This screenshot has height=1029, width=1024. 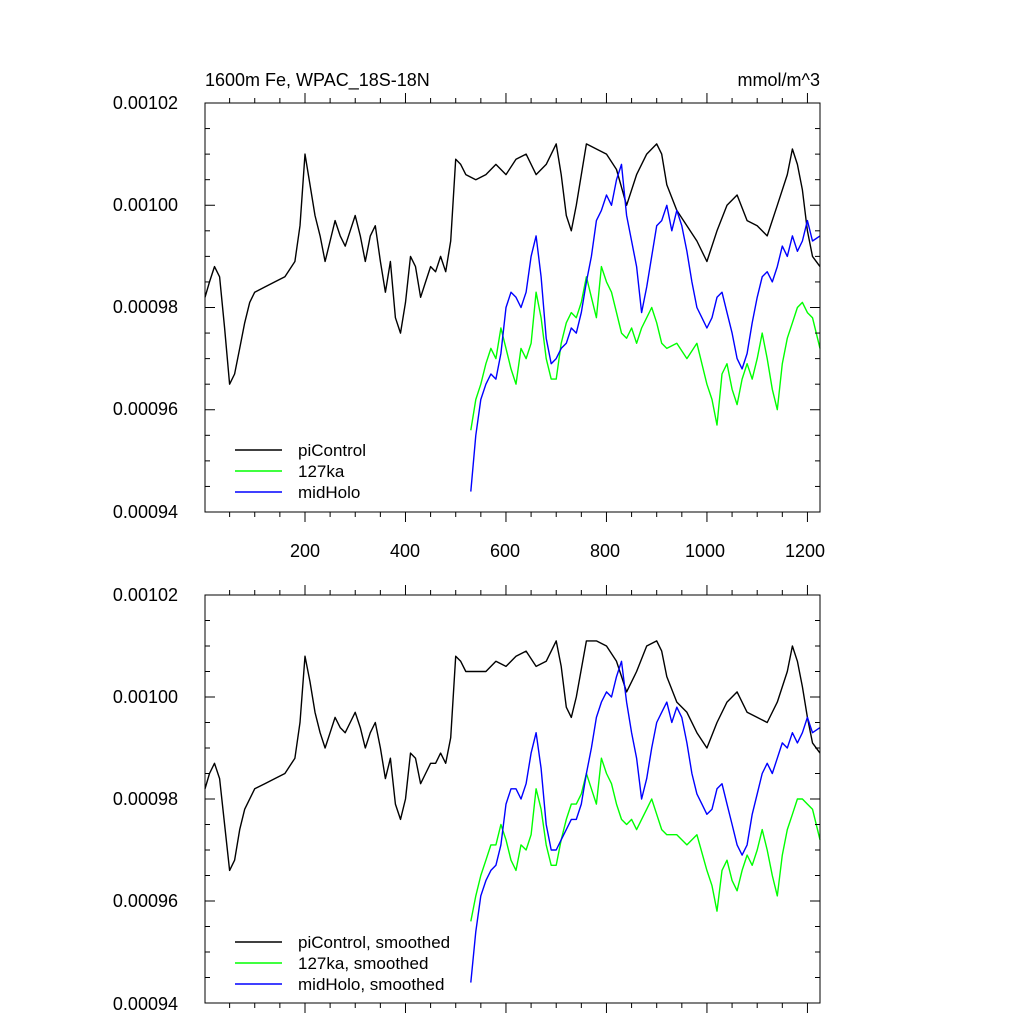 What do you see at coordinates (805, 551) in the screenshot?
I see `x-tick-label: 1200` at bounding box center [805, 551].